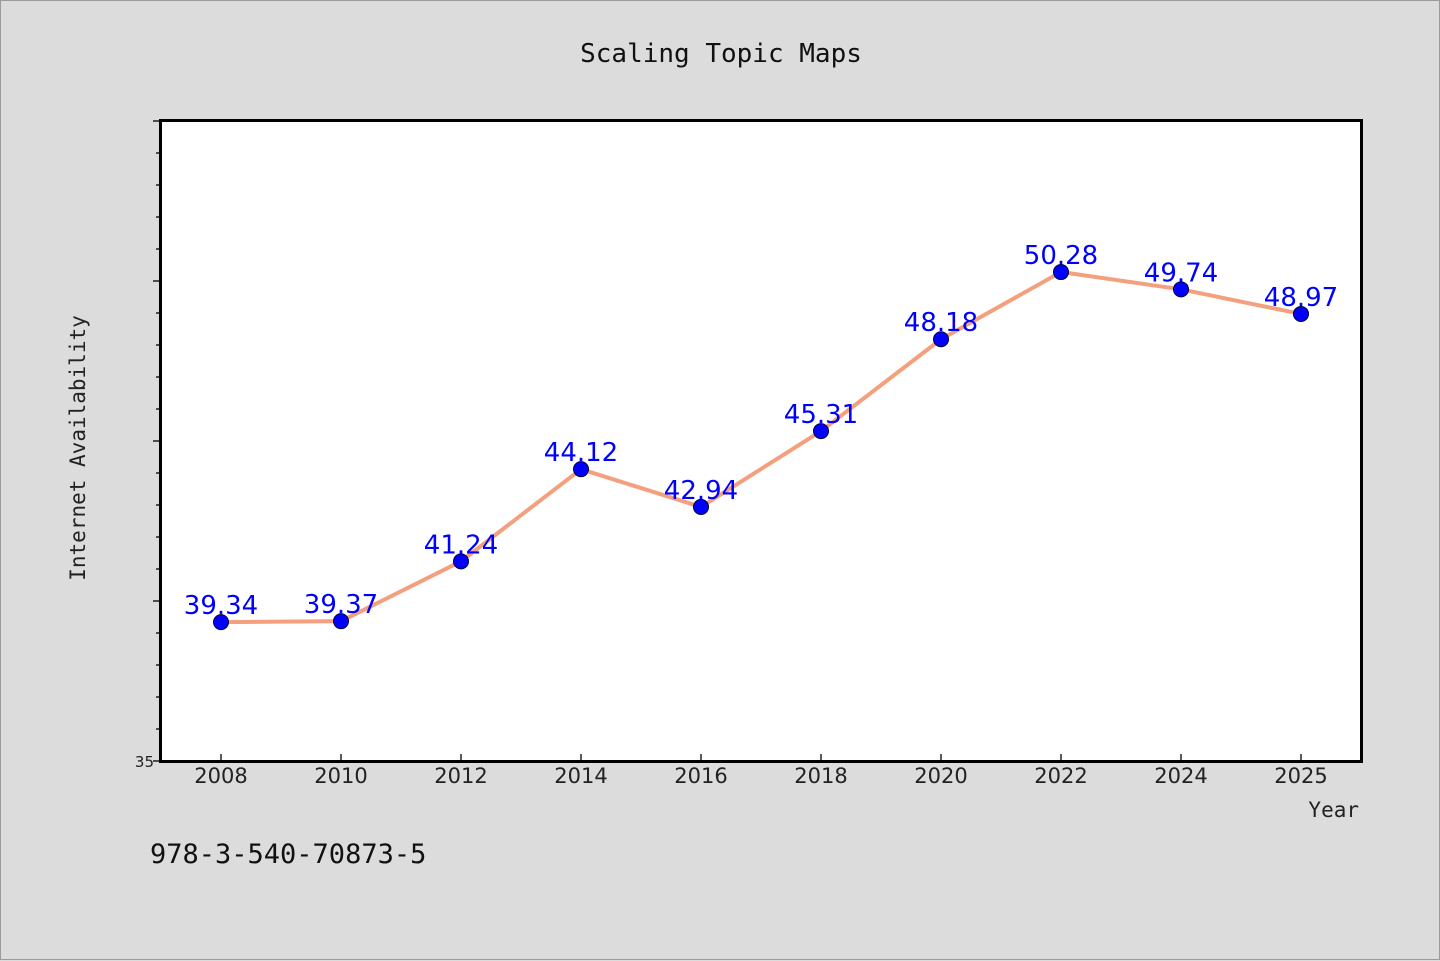 The image size is (1440, 961). What do you see at coordinates (1181, 273) in the screenshot?
I see `data-label: 49.74` at bounding box center [1181, 273].